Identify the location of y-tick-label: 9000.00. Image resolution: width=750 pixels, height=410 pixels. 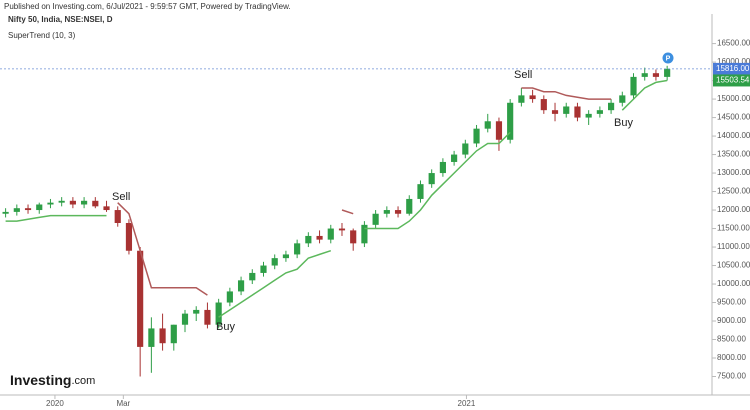
(731, 320).